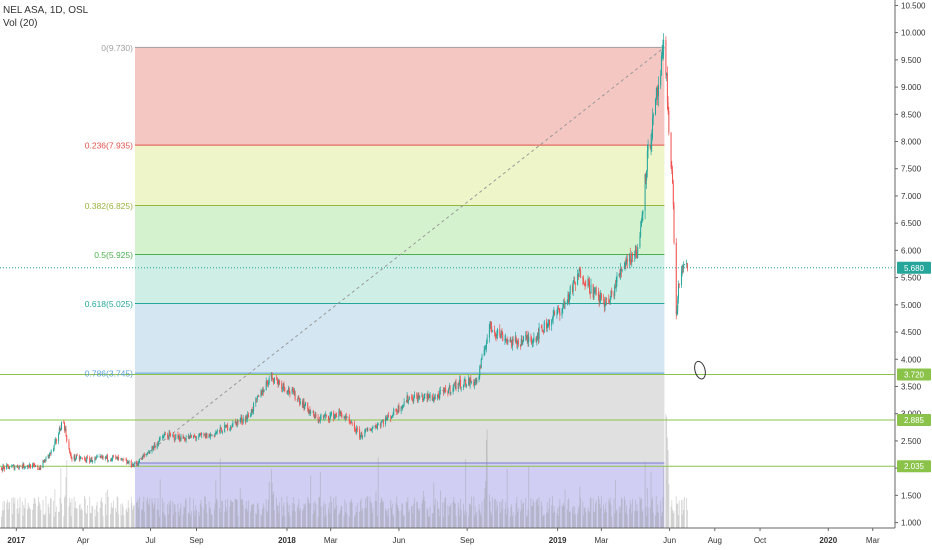 Image resolution: width=932 pixels, height=550 pixels. What do you see at coordinates (911, 250) in the screenshot?
I see `y-tick-label: 6.000` at bounding box center [911, 250].